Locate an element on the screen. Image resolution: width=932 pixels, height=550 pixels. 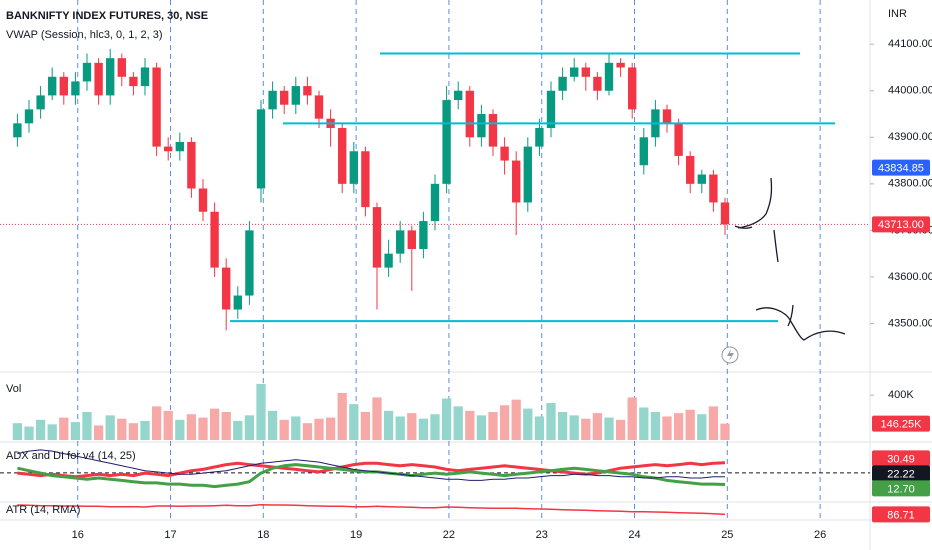
price-label-bg is located at coordinates (901, 224).